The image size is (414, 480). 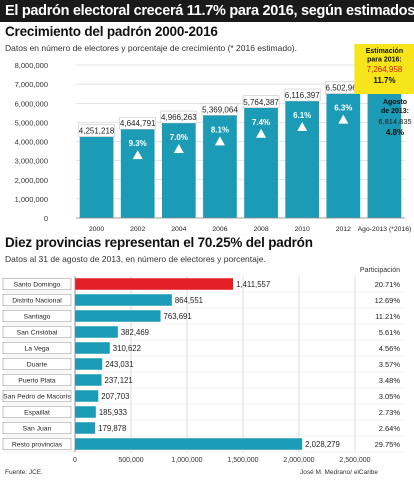 I want to click on value-label: 382,469, so click(x=135, y=332).